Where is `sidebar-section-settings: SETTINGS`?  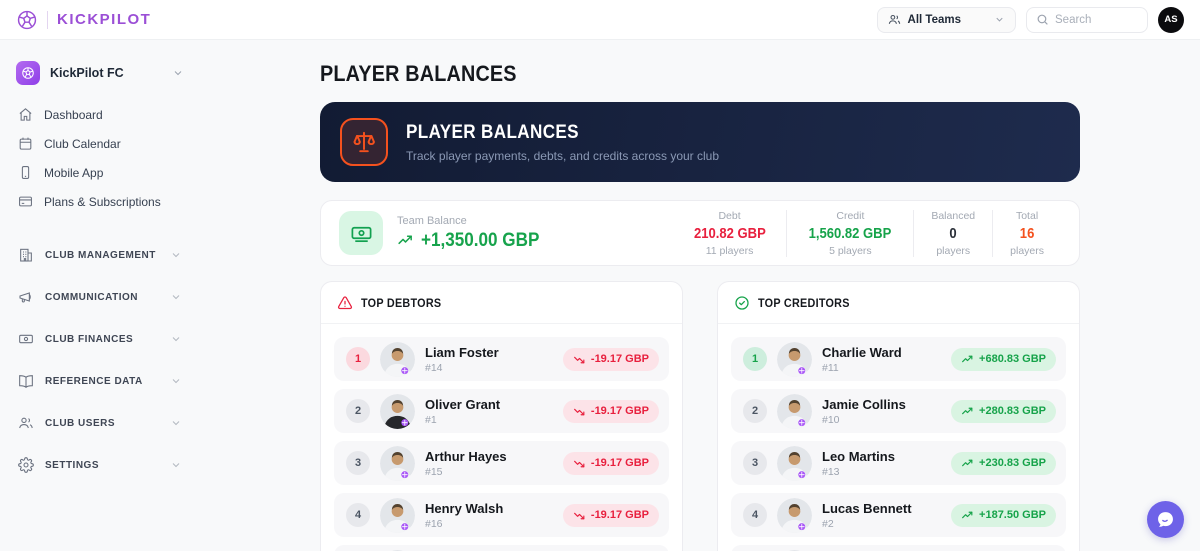 sidebar-section-settings: SETTINGS is located at coordinates (100, 465).